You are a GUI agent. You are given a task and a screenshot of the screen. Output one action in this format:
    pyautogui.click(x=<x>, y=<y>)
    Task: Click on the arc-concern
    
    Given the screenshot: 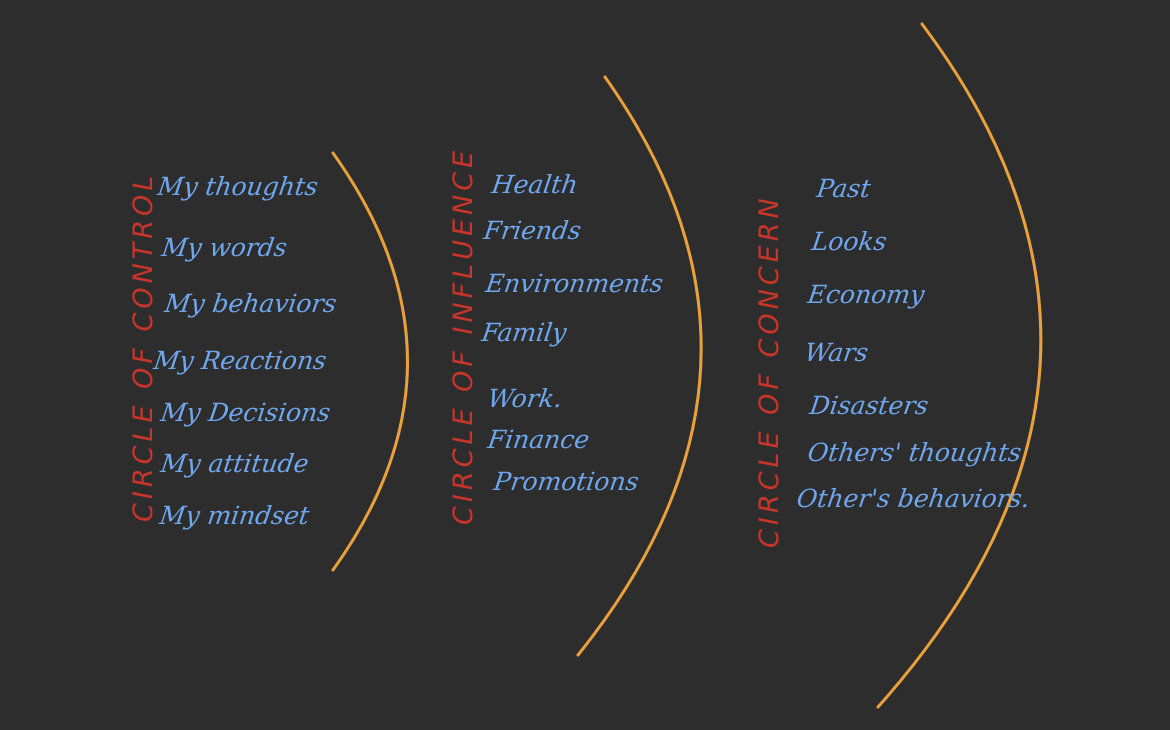 What is the action you would take?
    pyautogui.click(x=959, y=365)
    